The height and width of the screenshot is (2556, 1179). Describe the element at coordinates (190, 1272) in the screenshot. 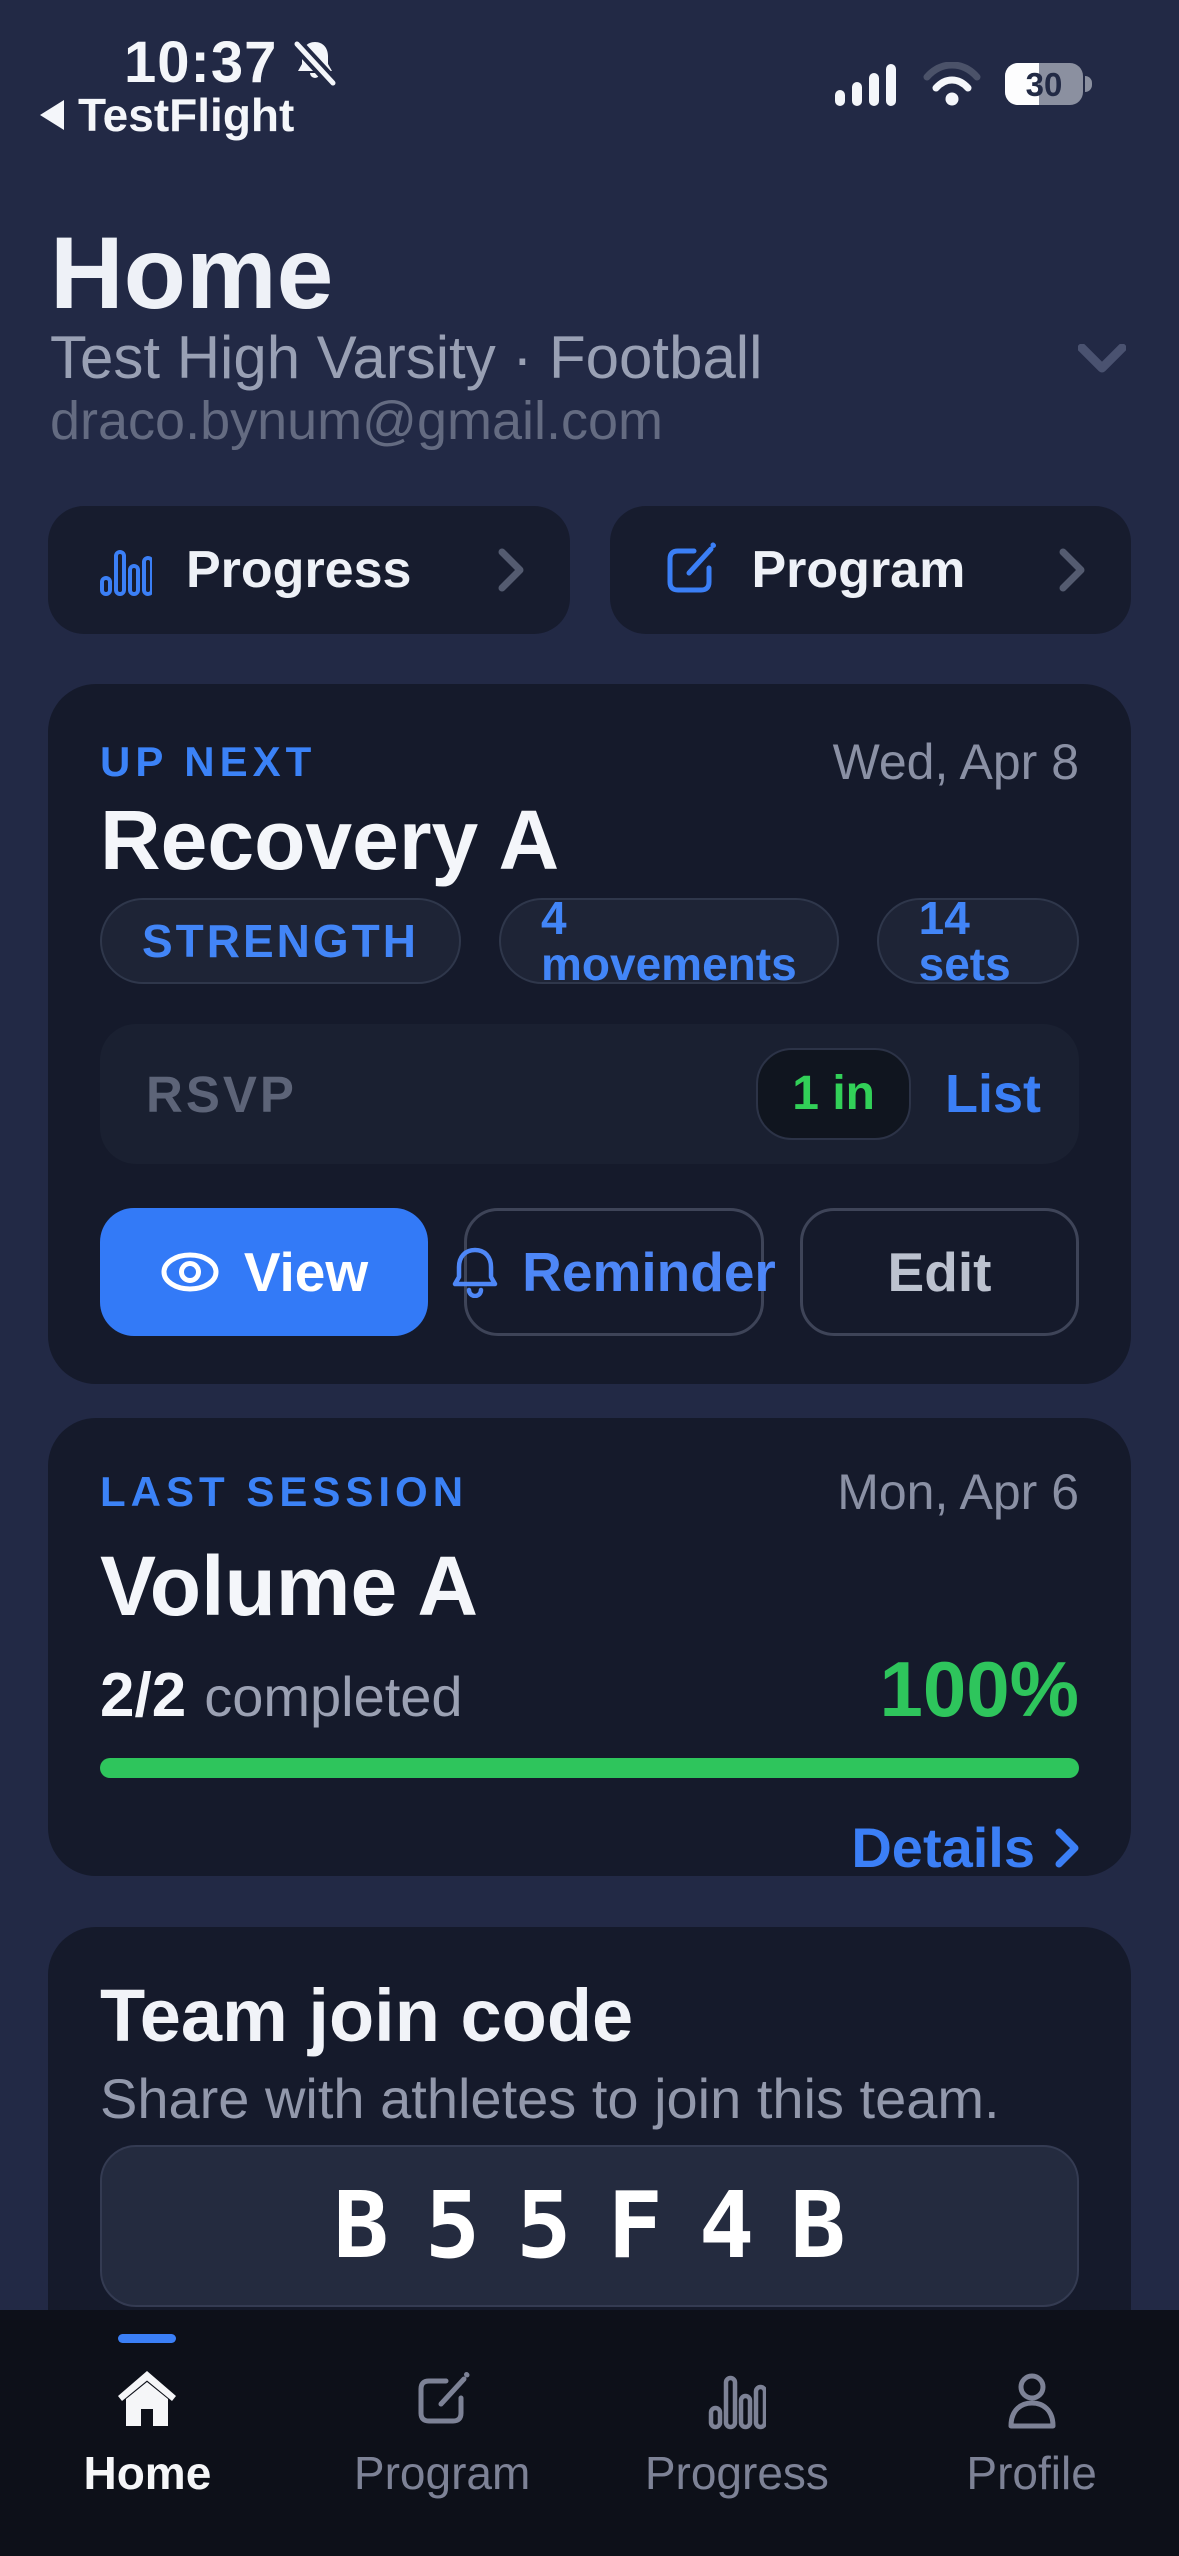

I see `eye-icon` at that location.